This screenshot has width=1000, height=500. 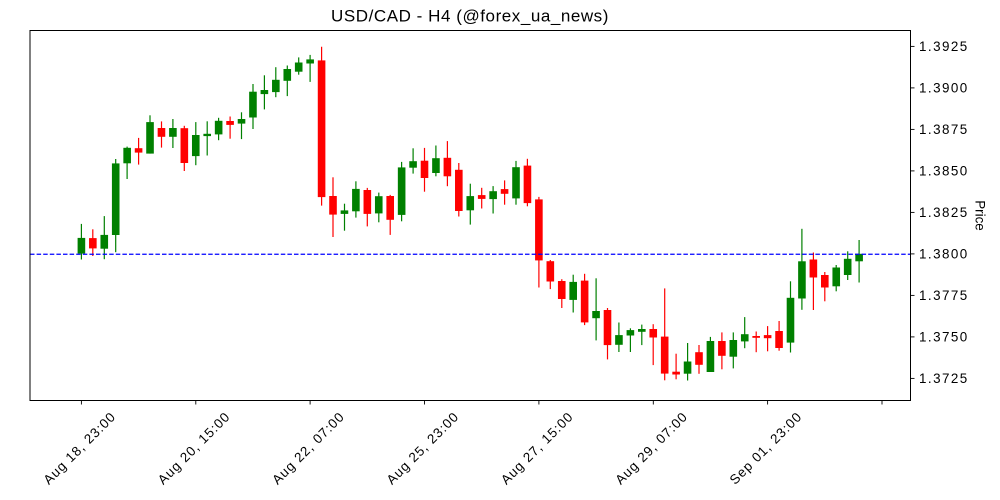 I want to click on svg-text: 1.3750, so click(x=944, y=337).